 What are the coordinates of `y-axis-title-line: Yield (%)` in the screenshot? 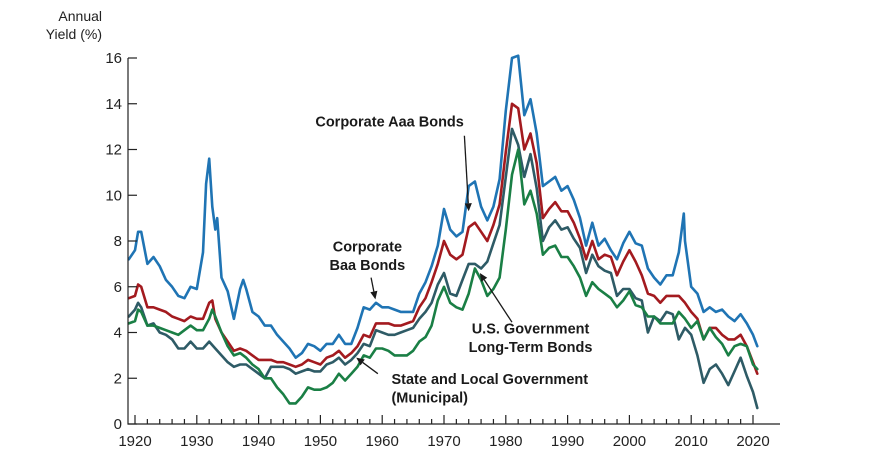 It's located at (74, 34).